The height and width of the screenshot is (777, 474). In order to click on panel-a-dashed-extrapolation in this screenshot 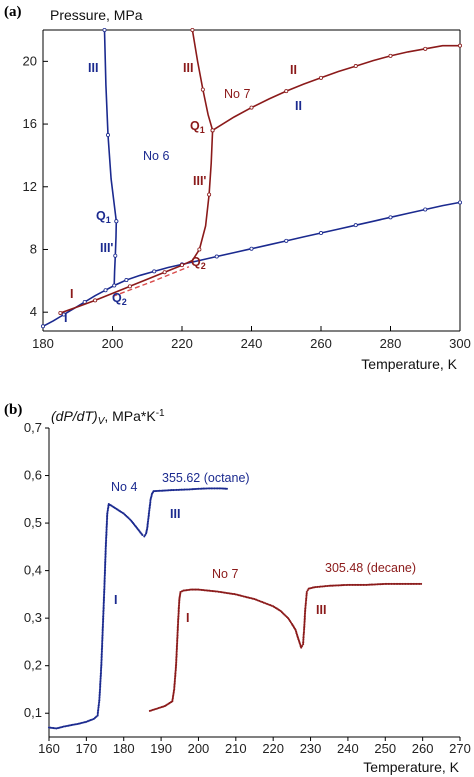, I will do `click(151, 282)`.